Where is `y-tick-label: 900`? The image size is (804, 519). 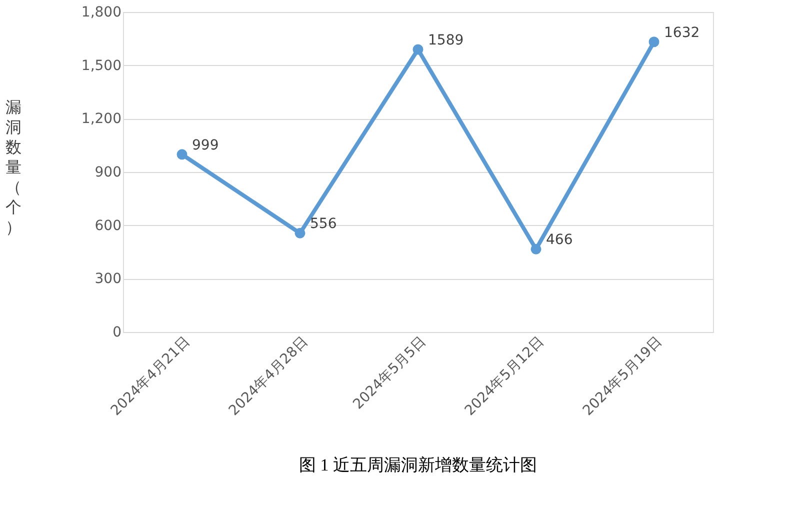 y-tick-label: 900 is located at coordinates (108, 172).